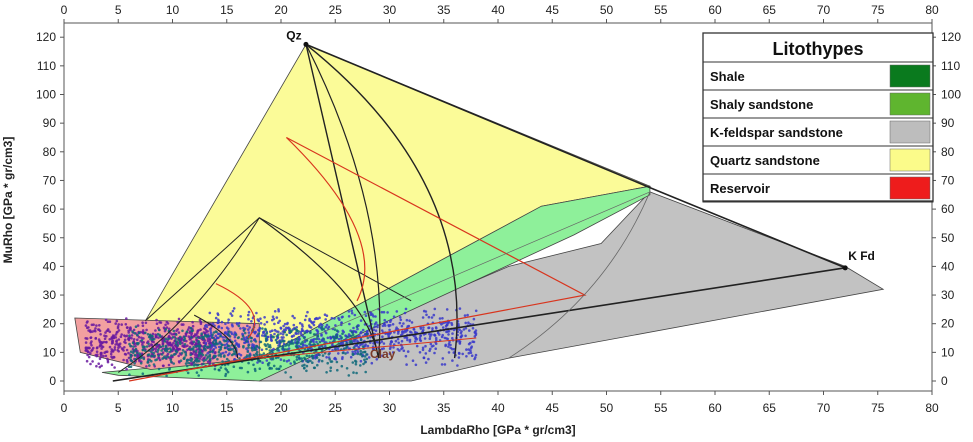 Image resolution: width=973 pixels, height=442 pixels. Describe the element at coordinates (381, 201) in the screenshot. I see `quartz-curve-outer` at that location.